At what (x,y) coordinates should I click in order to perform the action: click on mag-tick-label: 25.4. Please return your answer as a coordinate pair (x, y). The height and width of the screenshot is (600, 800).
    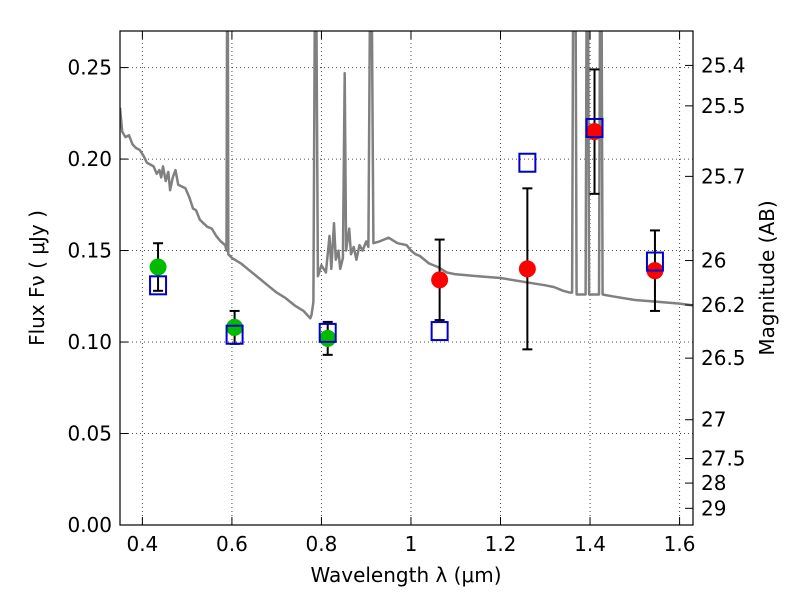
    Looking at the image, I should click on (723, 65).